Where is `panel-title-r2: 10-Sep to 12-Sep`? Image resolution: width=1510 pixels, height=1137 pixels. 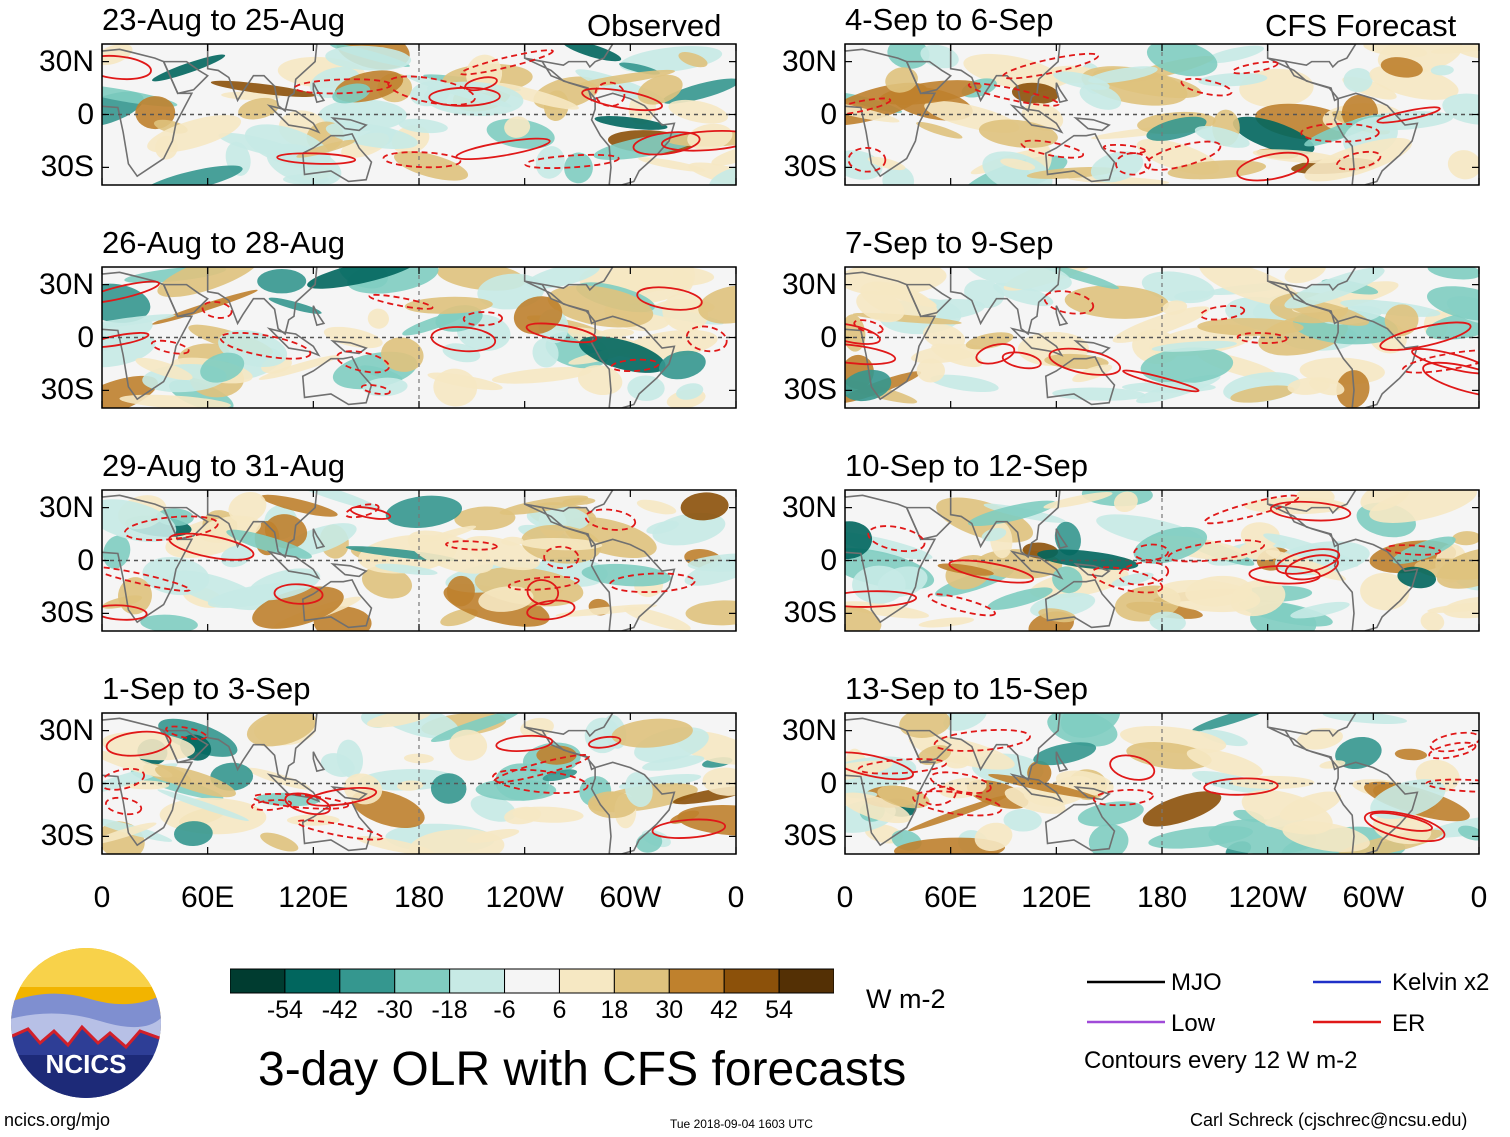 panel-title-r2: 10-Sep to 12-Sep is located at coordinates (967, 465).